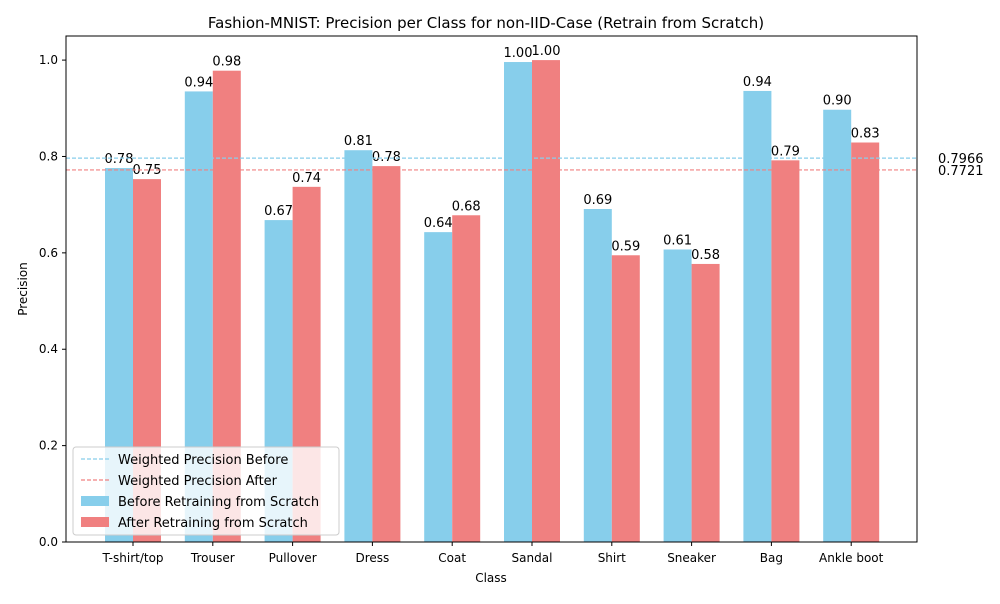  I want to click on y-tick-label: 0.8, so click(48, 156).